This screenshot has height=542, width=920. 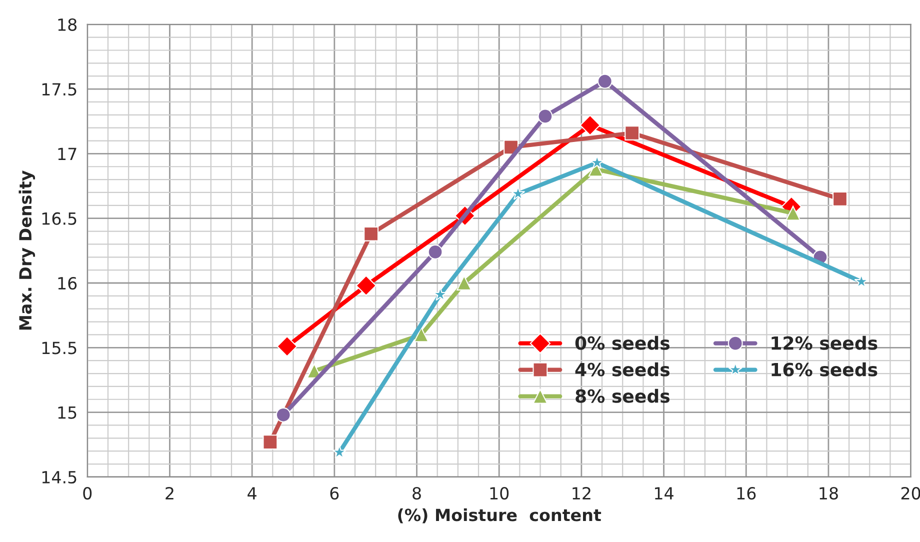 I want to click on y-tick-label: 16, so click(x=67, y=283).